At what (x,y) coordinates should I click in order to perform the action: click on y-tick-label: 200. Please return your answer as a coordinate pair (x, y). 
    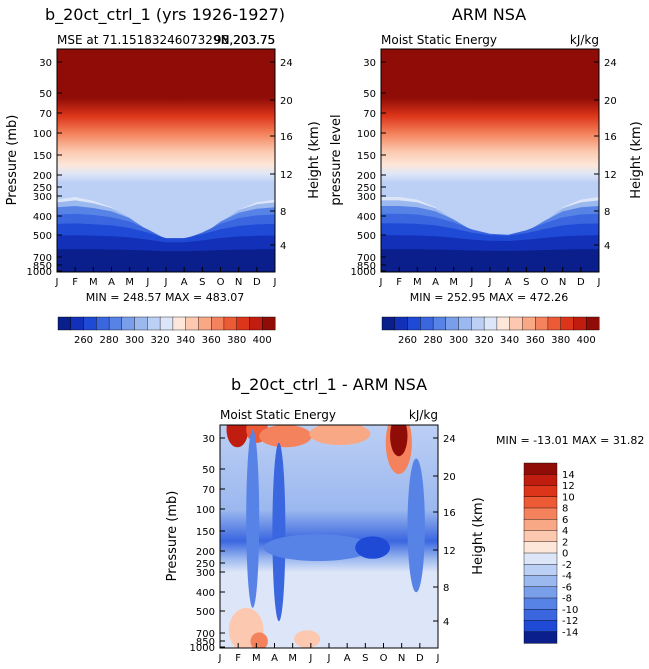
    Looking at the image, I should click on (205, 552).